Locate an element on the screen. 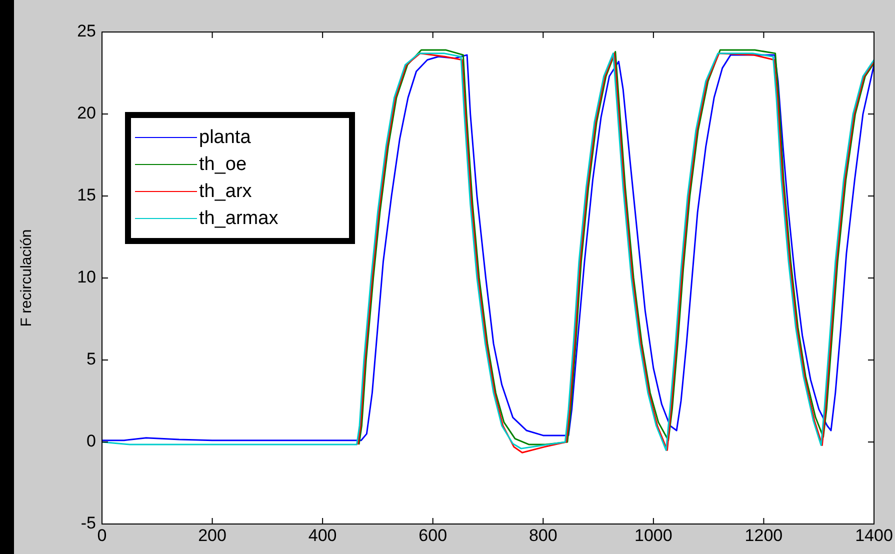  x-tick-label: 1000 is located at coordinates (653, 535).